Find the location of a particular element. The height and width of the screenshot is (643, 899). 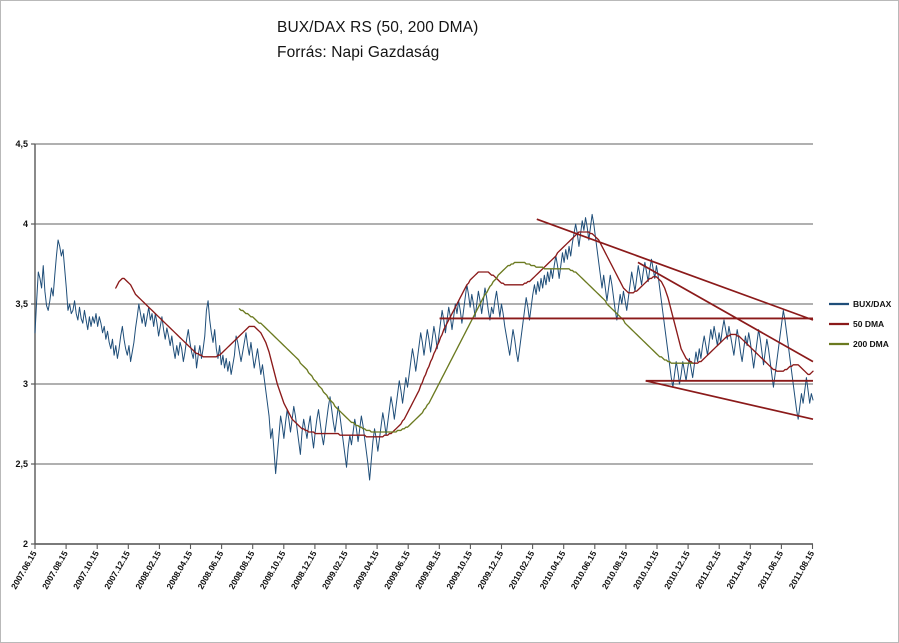

y-tick-label-4: 4 is located at coordinates (25, 224).